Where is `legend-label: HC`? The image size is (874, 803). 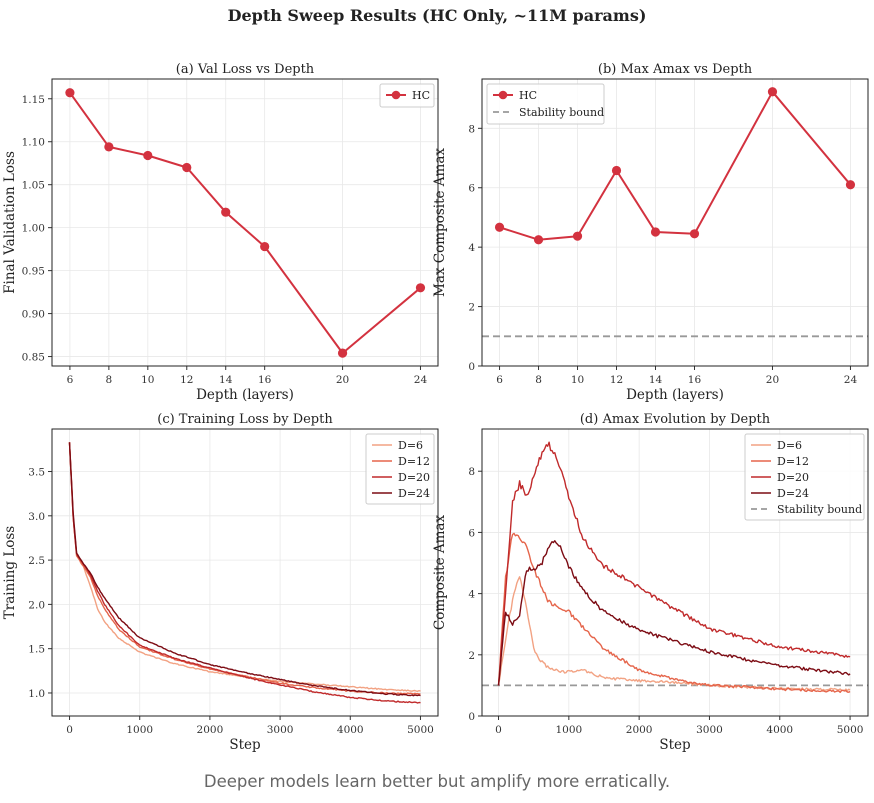 legend-label: HC is located at coordinates (421, 95).